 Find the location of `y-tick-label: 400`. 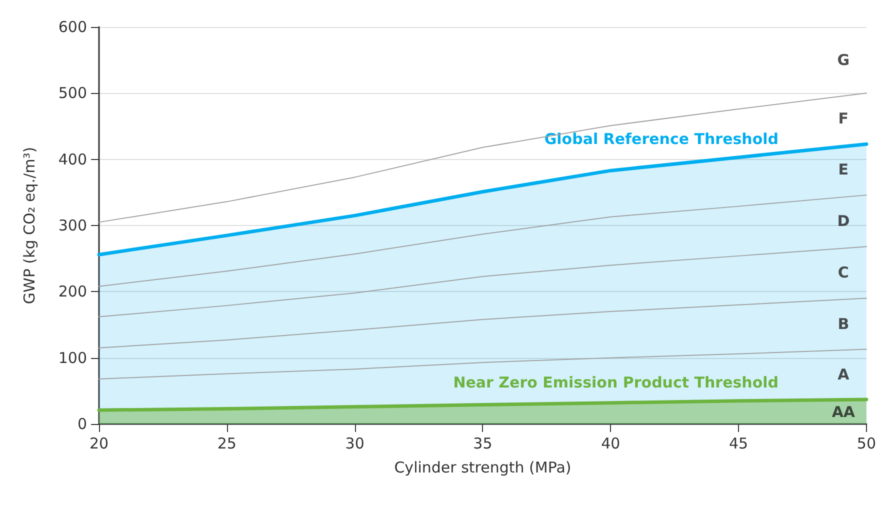

y-tick-label: 400 is located at coordinates (72, 159).